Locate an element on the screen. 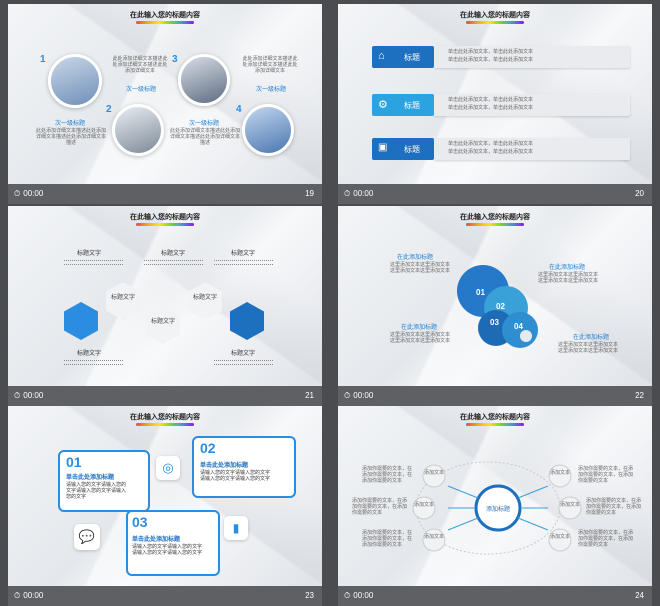 The height and width of the screenshot is (606, 660). bubble-number: 03 is located at coordinates (140, 522).